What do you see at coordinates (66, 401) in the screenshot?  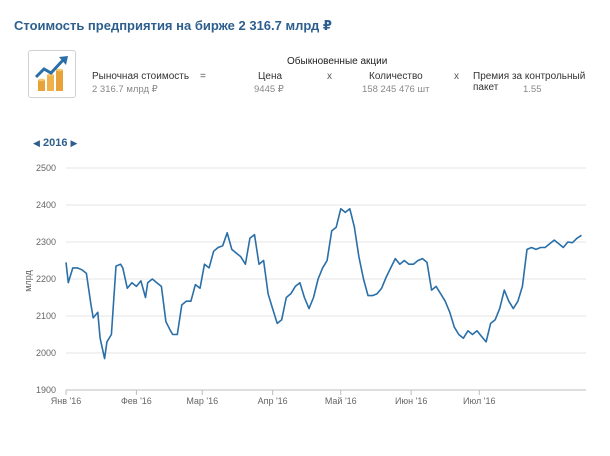 I see `x-tick-label: Янв '16` at bounding box center [66, 401].